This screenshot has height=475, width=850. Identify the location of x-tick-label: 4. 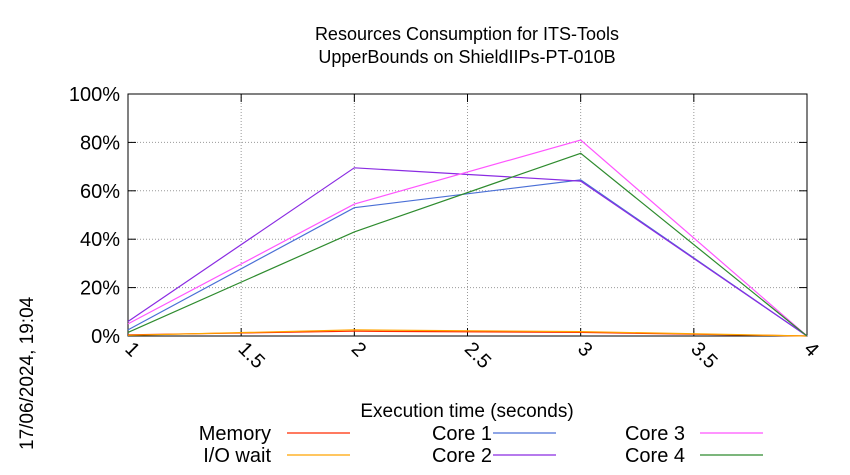
(810, 349).